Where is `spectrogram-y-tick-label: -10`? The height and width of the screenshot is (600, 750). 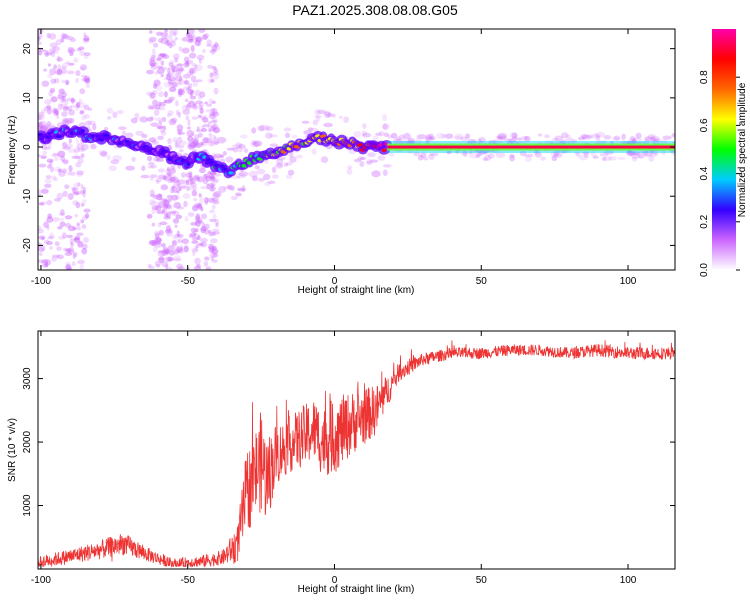 spectrogram-y-tick-label: -10 is located at coordinates (27, 196).